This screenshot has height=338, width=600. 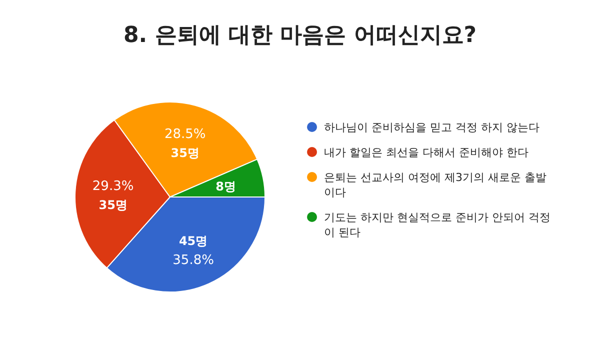 I want to click on legend-item: 내가 할일은 최선을 다해서 준비해야 한다, so click(x=417, y=152).